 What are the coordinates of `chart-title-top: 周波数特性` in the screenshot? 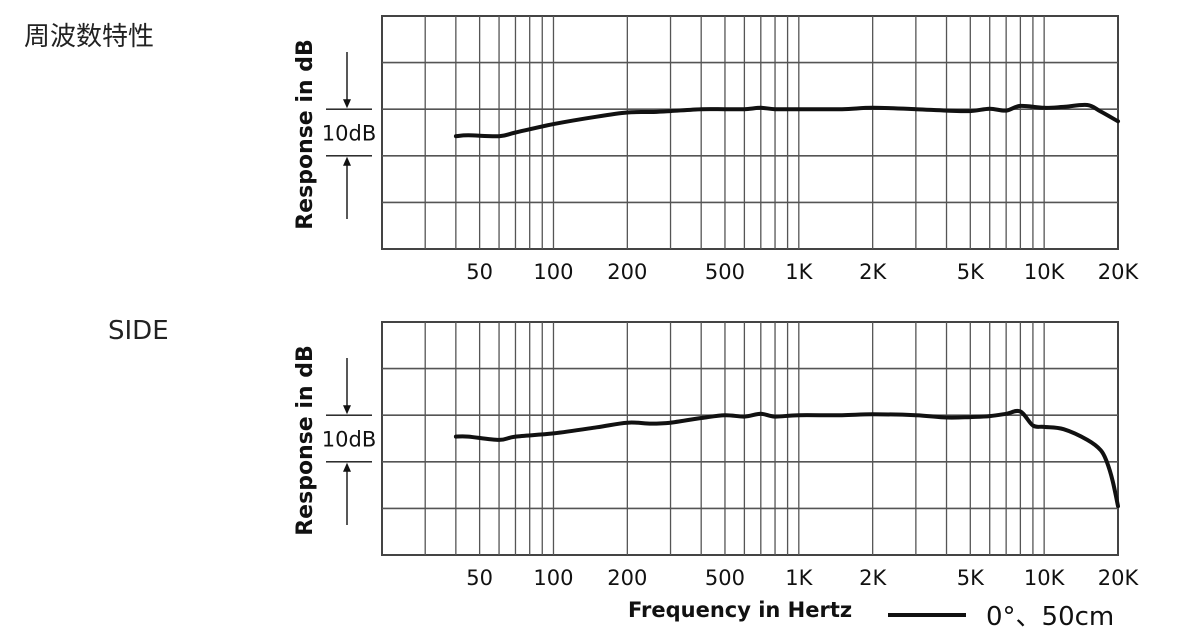 It's located at (89, 37).